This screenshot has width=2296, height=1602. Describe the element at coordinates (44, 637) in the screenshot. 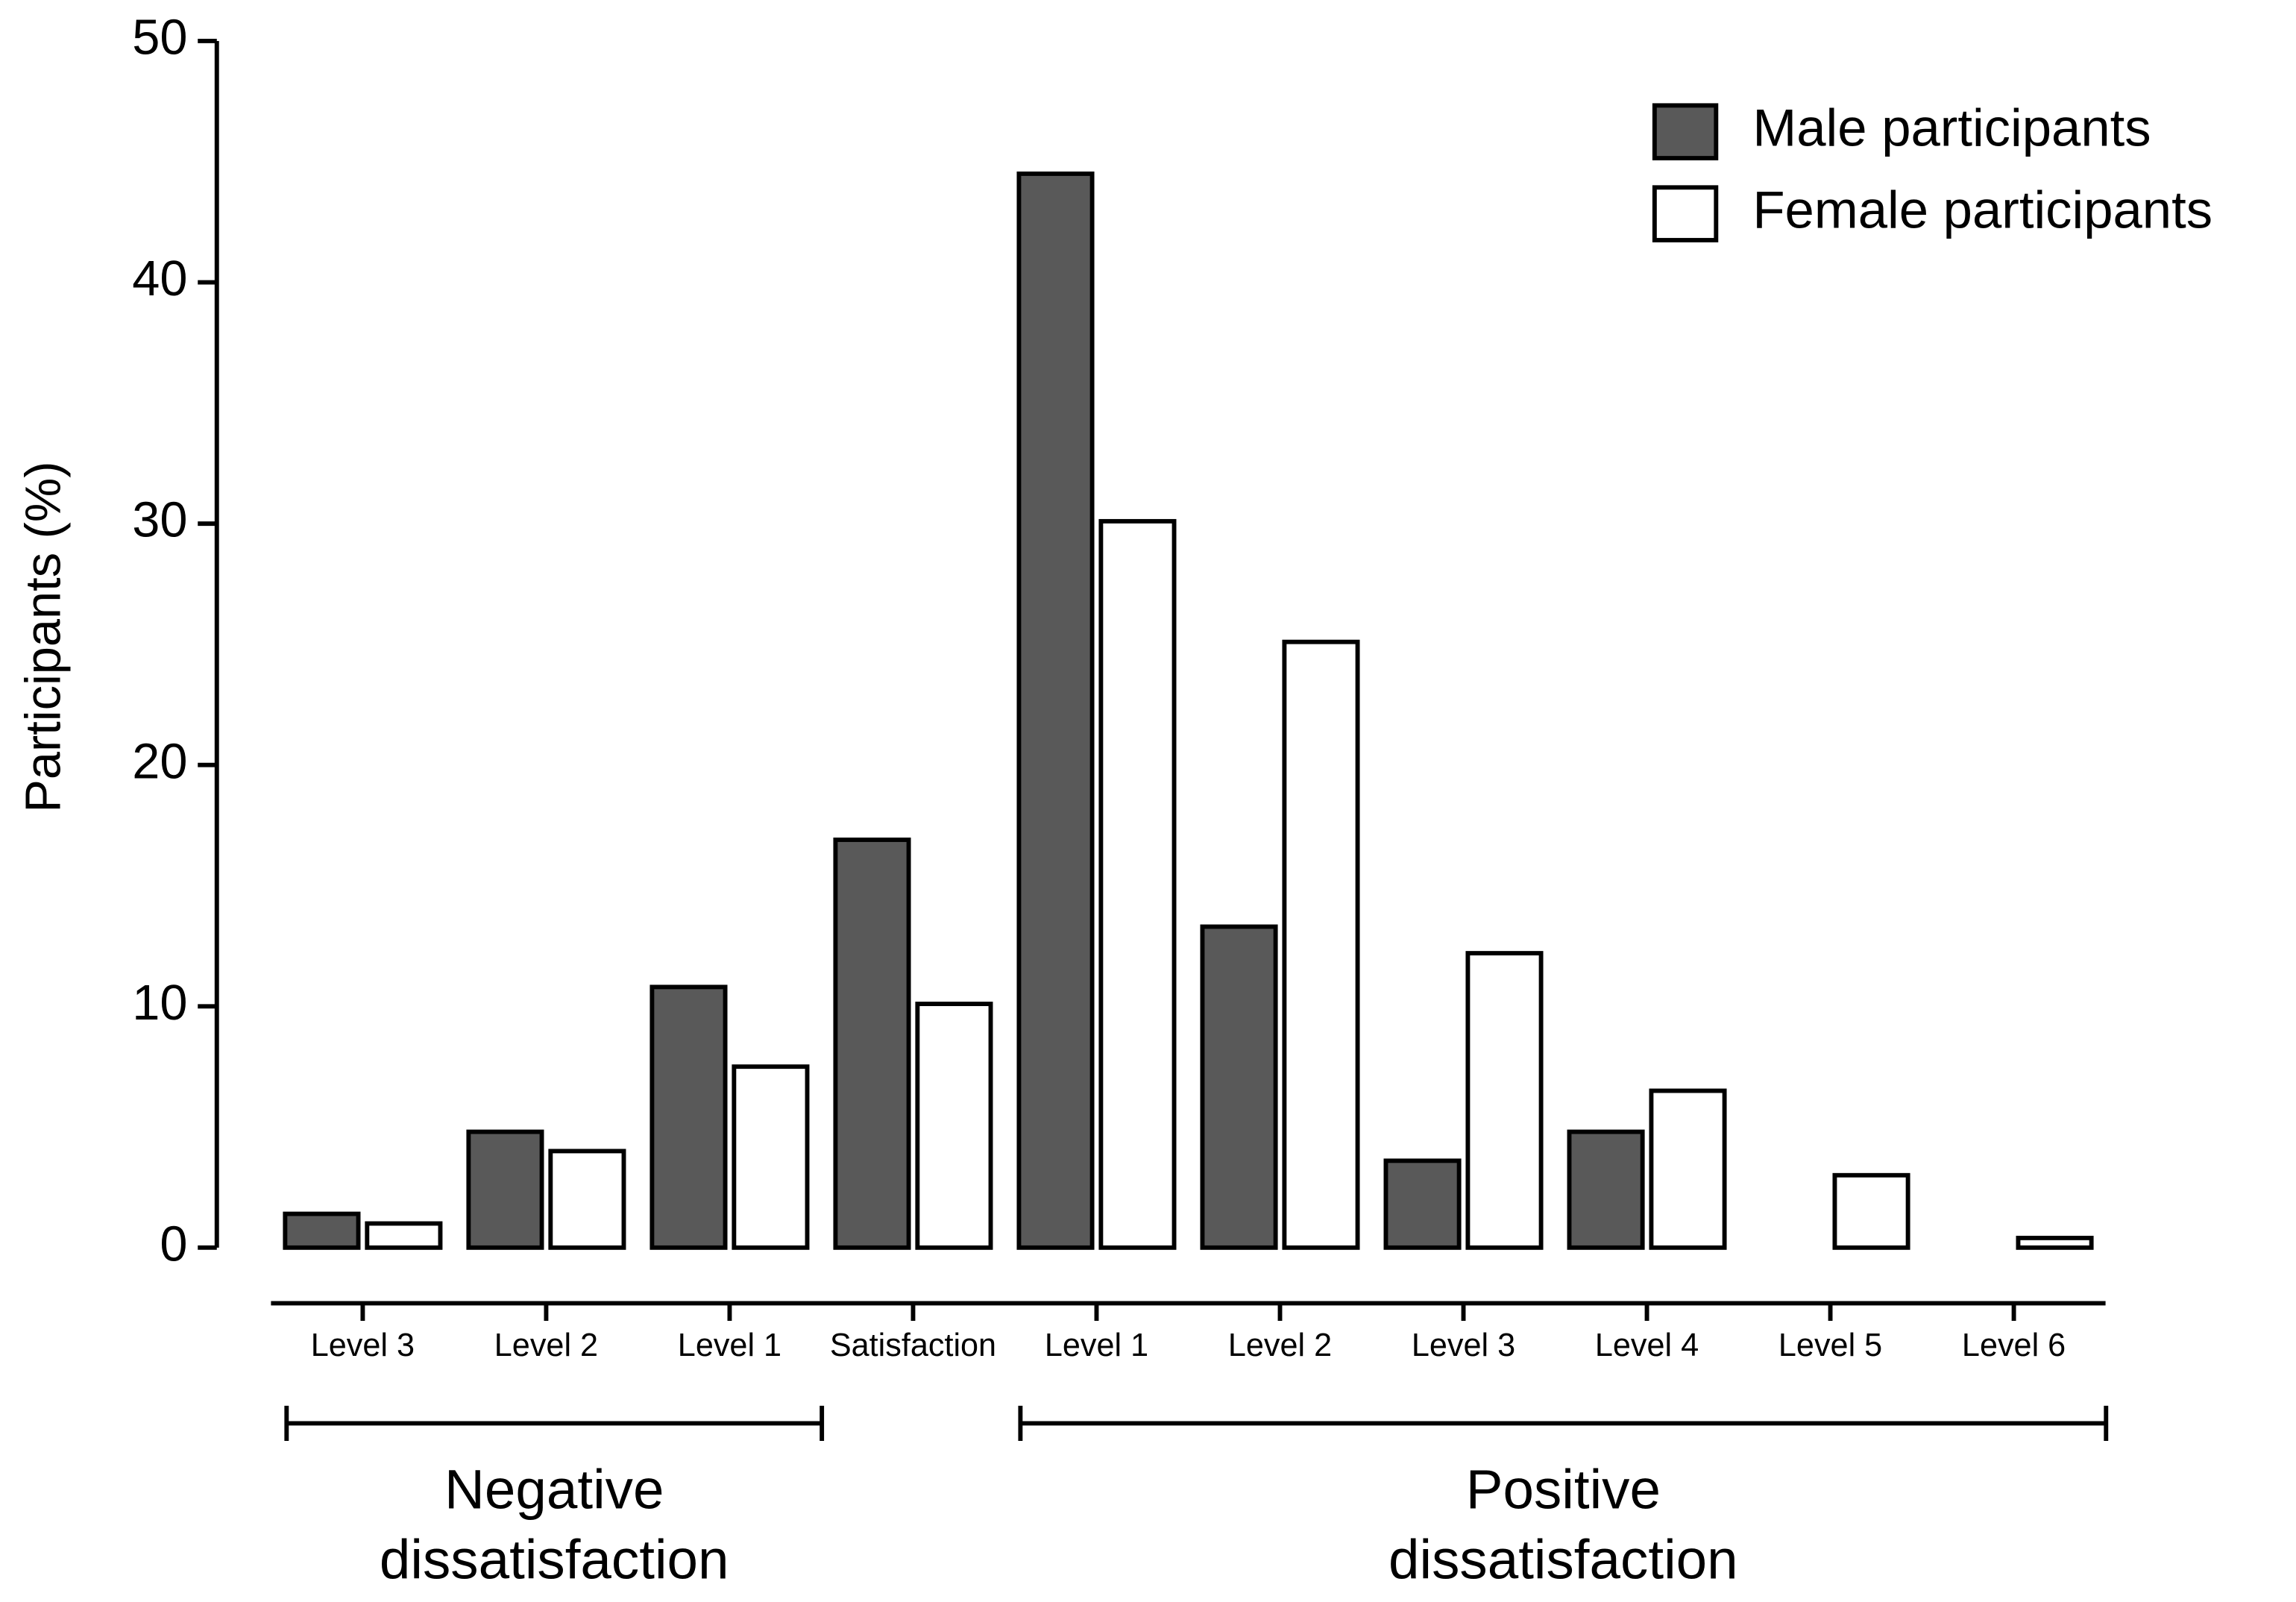

I see `y-axis-title: Participants (%)` at that location.